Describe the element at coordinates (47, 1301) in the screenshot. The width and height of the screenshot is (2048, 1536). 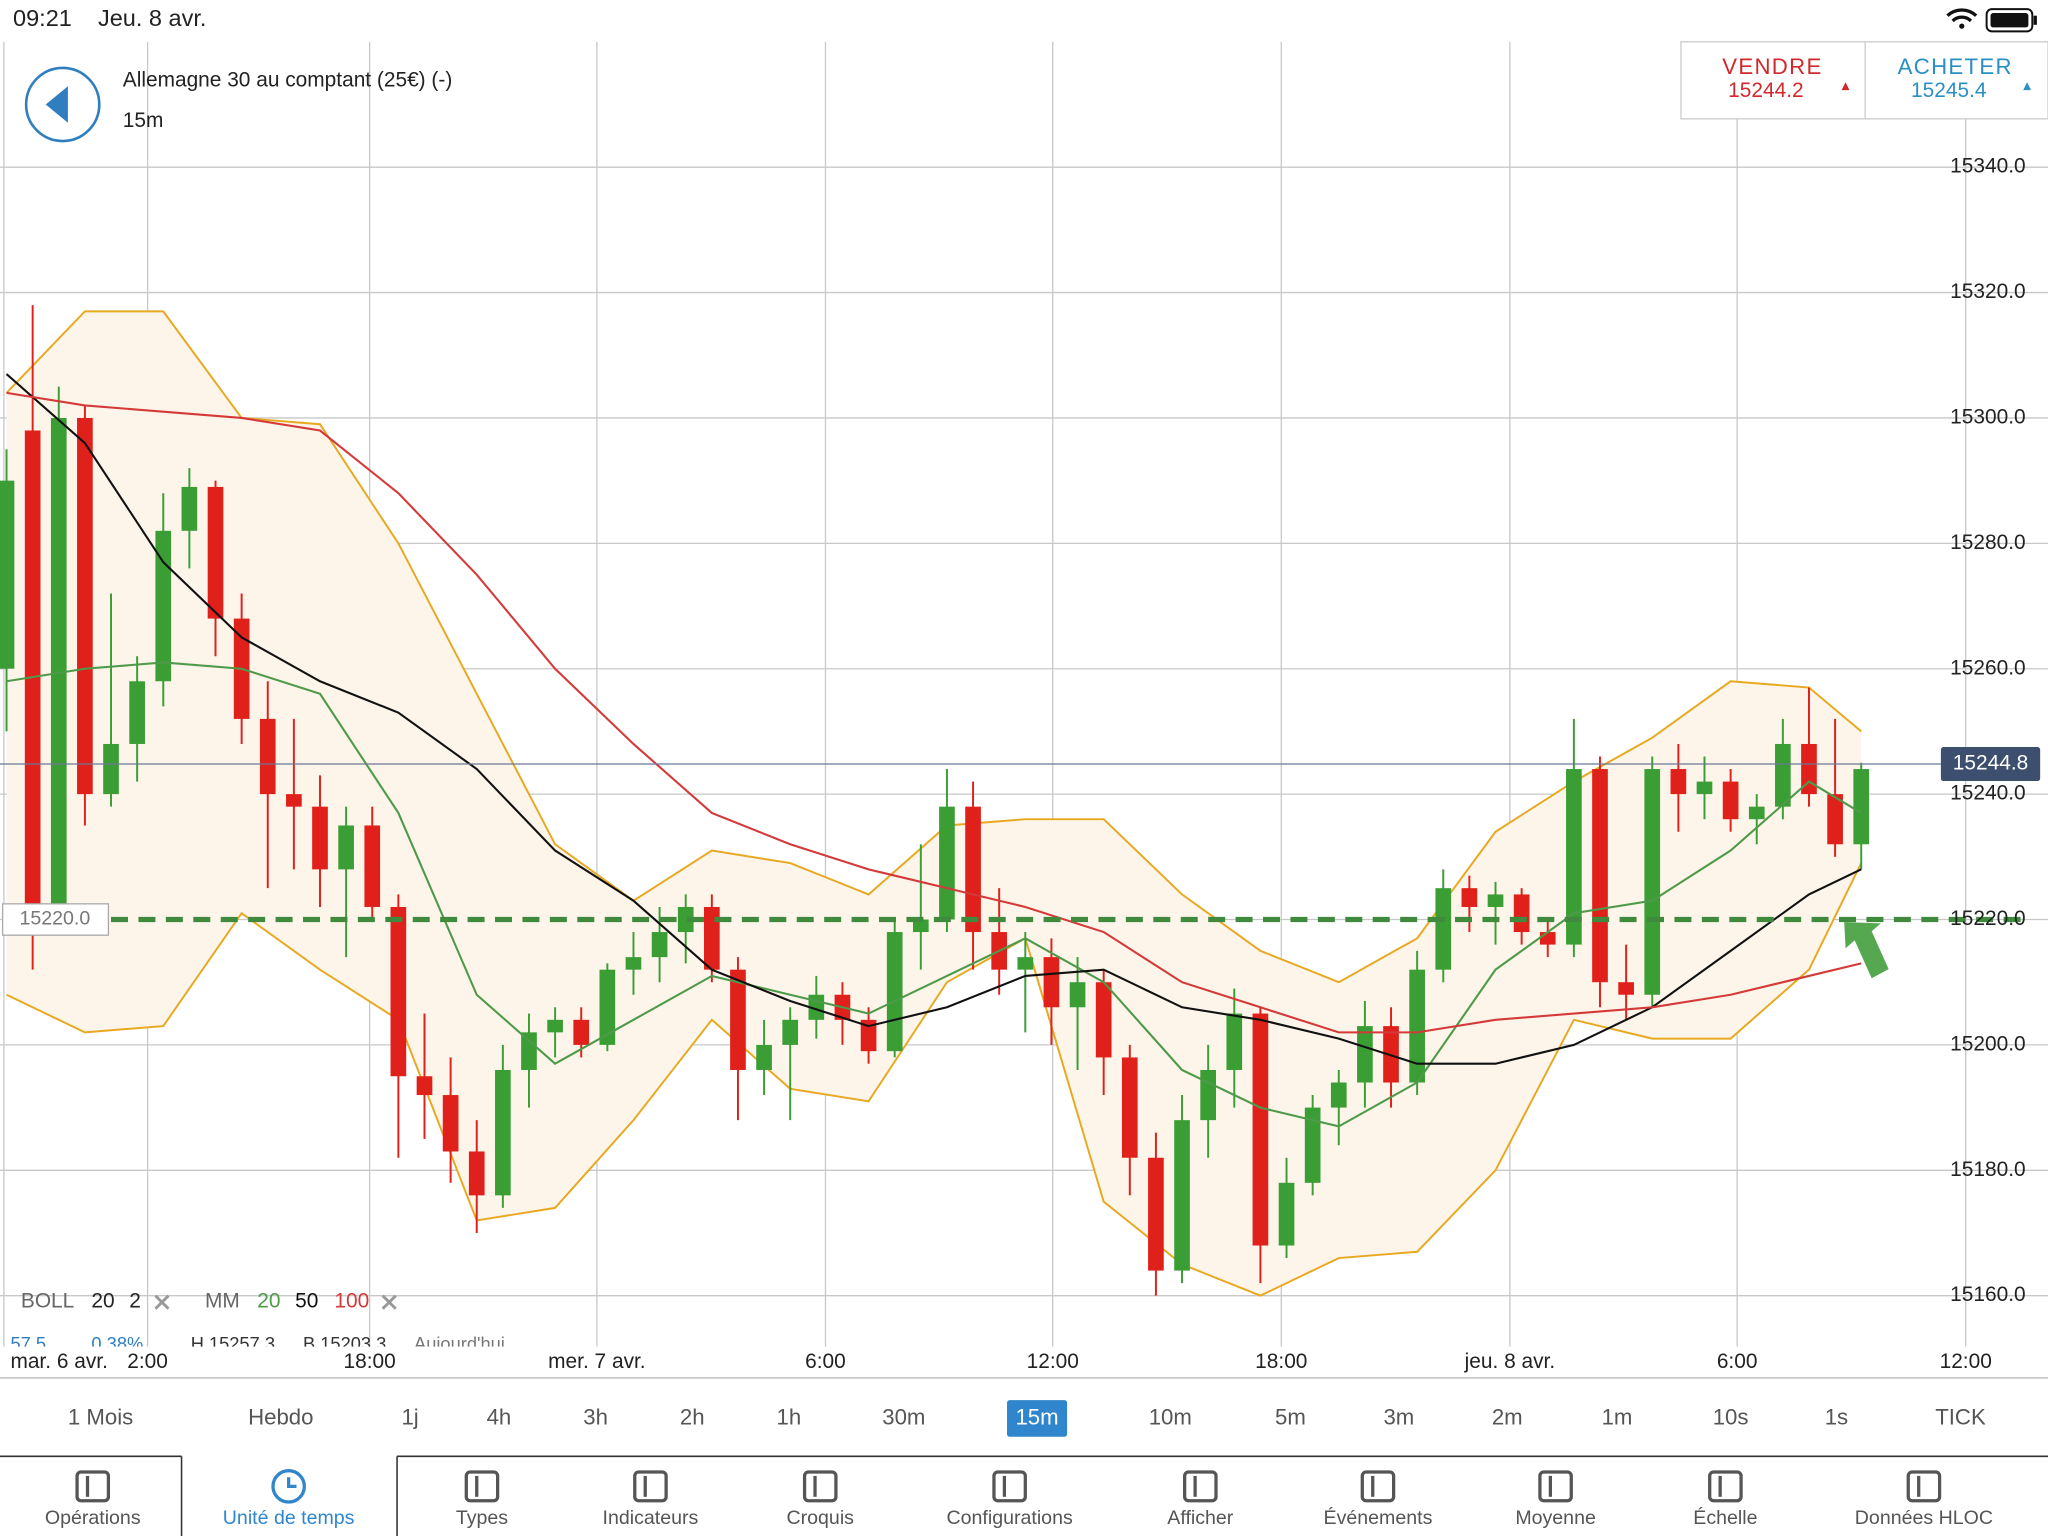
I see `legend-boll: BOLL` at that location.